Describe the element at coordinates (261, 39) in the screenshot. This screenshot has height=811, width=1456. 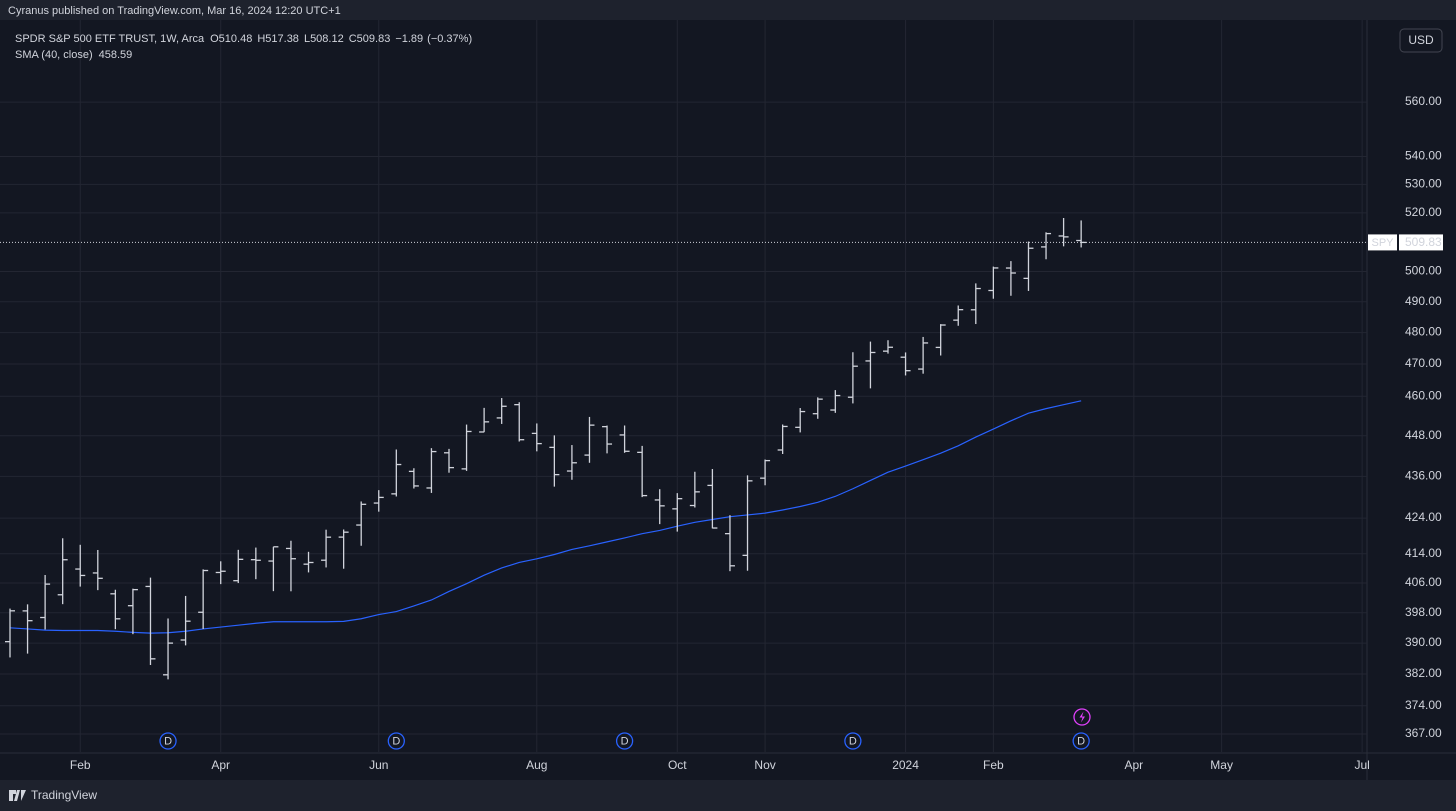
I see `high-letter: H` at that location.